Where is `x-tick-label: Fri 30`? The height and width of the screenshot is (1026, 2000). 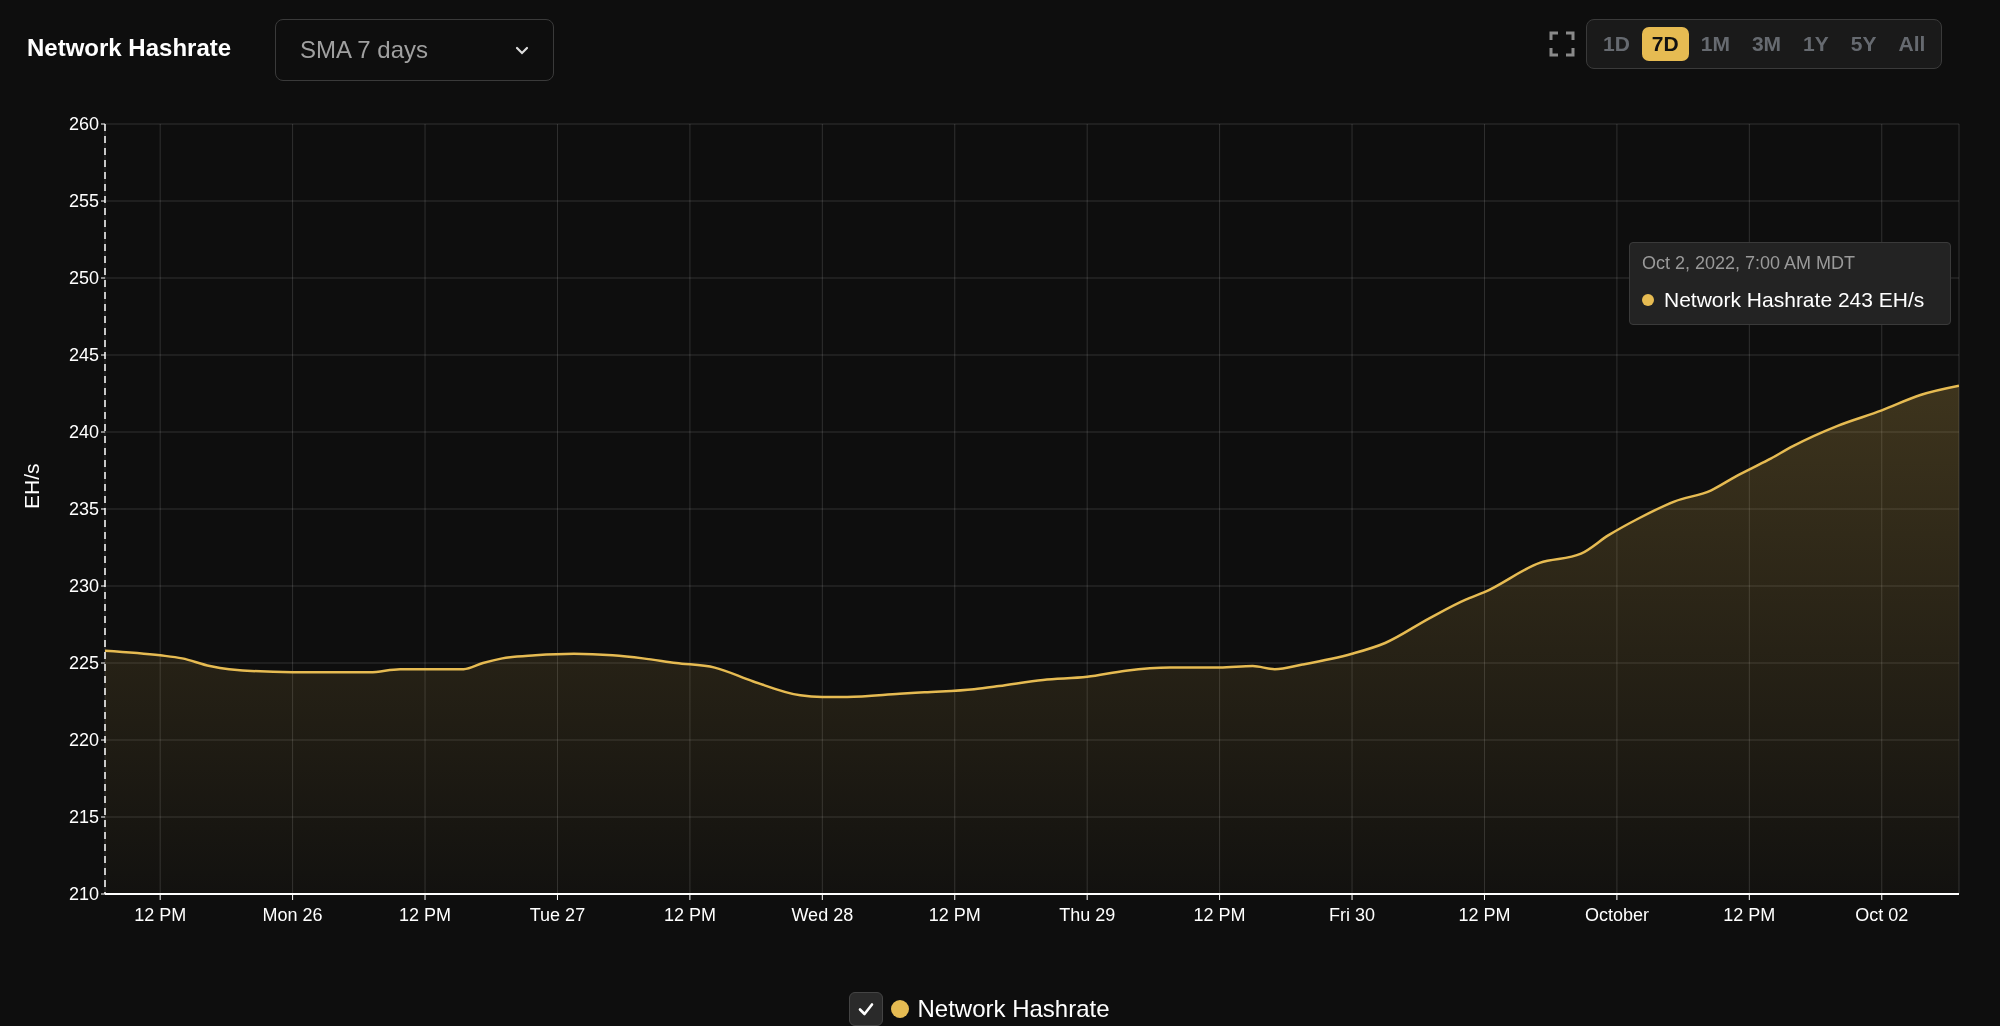
x-tick-label: Fri 30 is located at coordinates (1352, 914).